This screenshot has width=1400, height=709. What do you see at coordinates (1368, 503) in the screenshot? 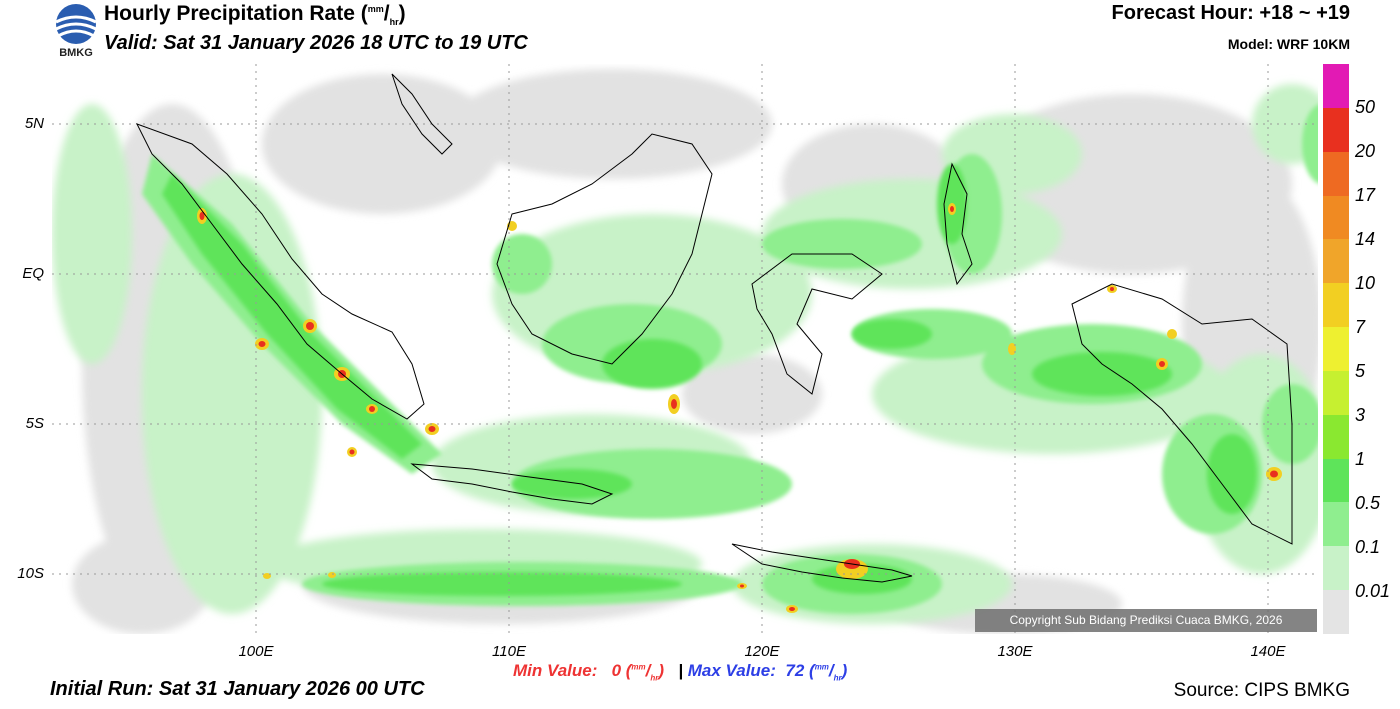
I see `legend-label: 0.5` at bounding box center [1368, 503].